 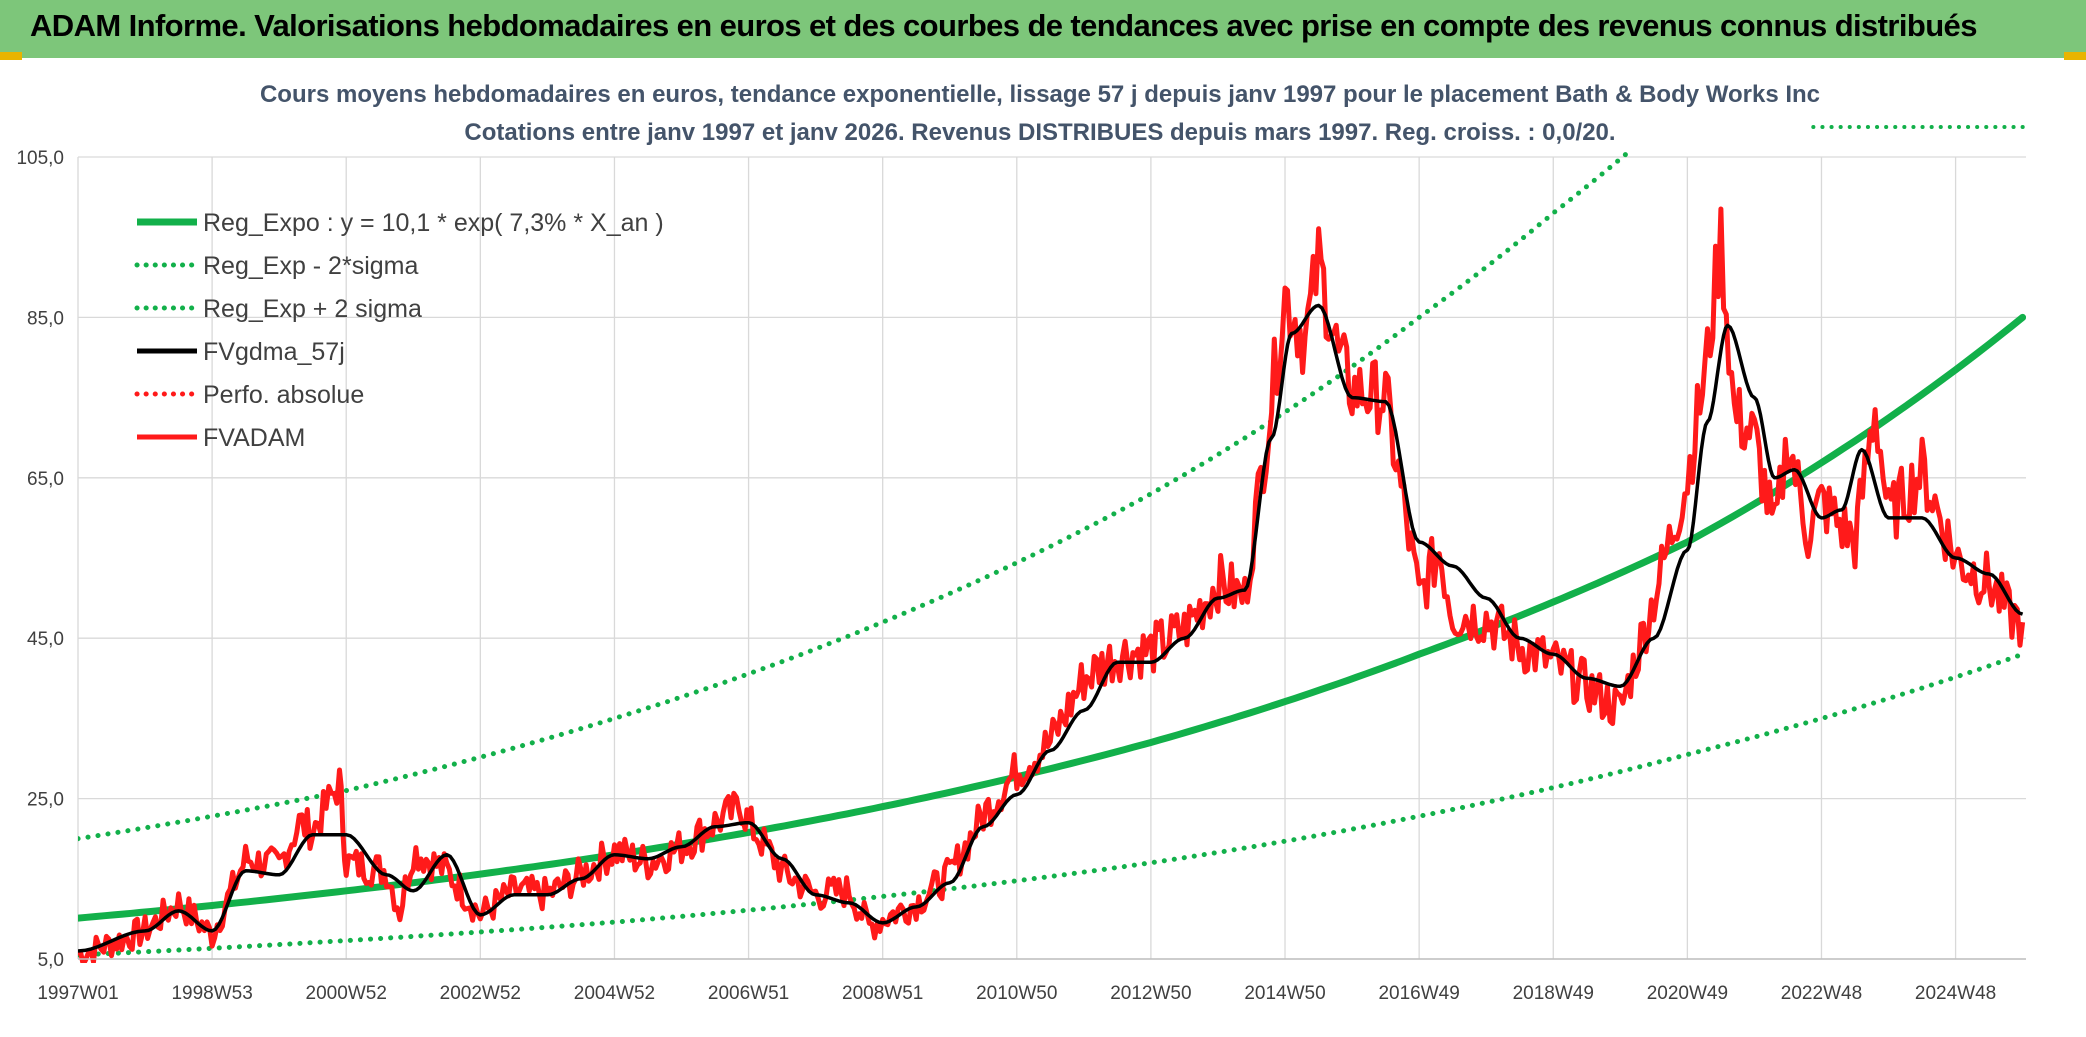 What do you see at coordinates (283, 395) in the screenshot?
I see `legend-label-perfo: Perfo. absolue` at bounding box center [283, 395].